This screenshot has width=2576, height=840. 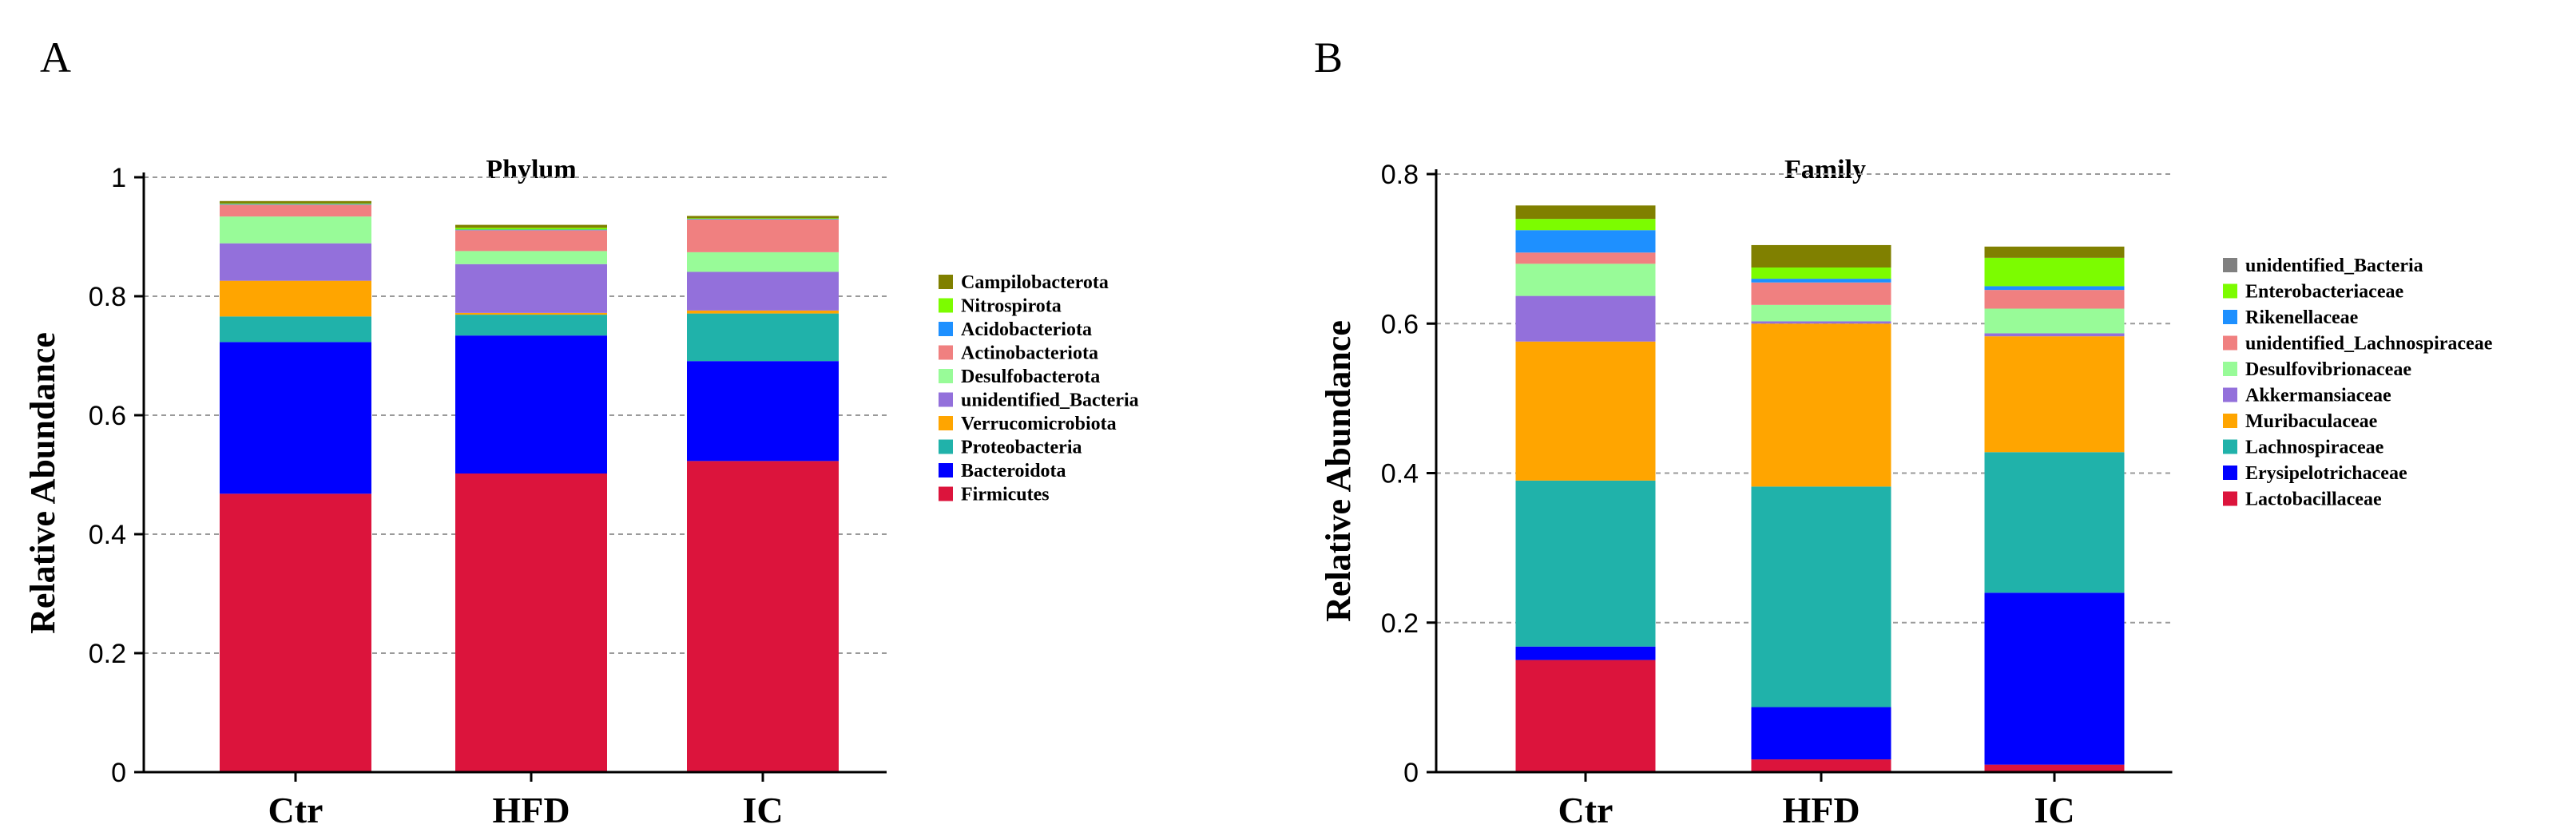 I want to click on bar-segment-ctr-firmicutes, so click(x=295, y=633).